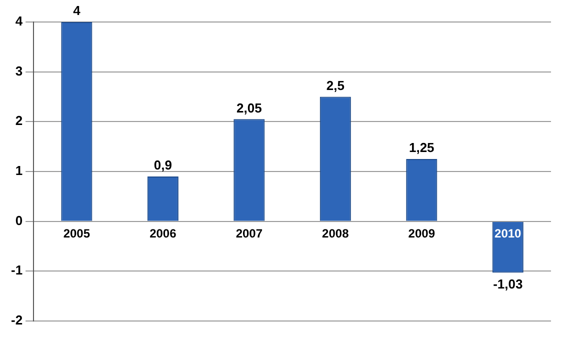  I want to click on y-tick-label: 4, so click(19, 21).